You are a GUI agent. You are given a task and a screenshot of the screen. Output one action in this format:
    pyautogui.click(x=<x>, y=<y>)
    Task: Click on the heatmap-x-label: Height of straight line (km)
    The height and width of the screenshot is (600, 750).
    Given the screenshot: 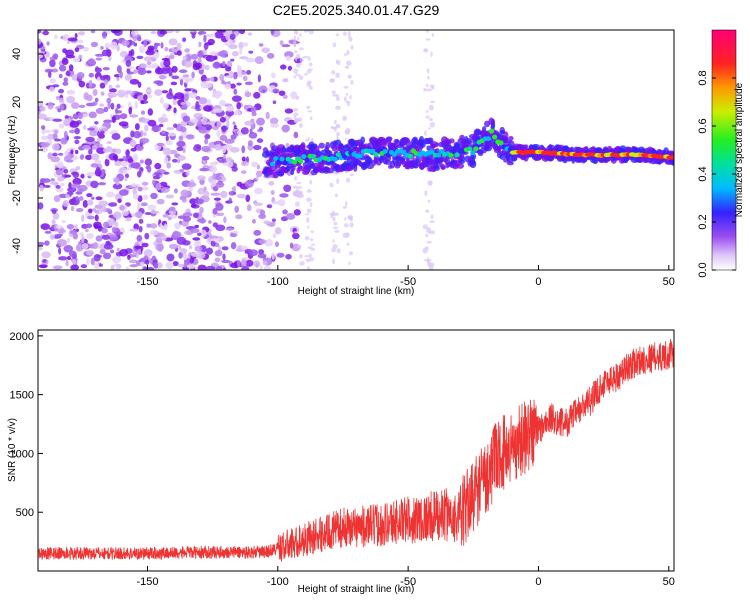 What is the action you would take?
    pyautogui.click(x=356, y=291)
    